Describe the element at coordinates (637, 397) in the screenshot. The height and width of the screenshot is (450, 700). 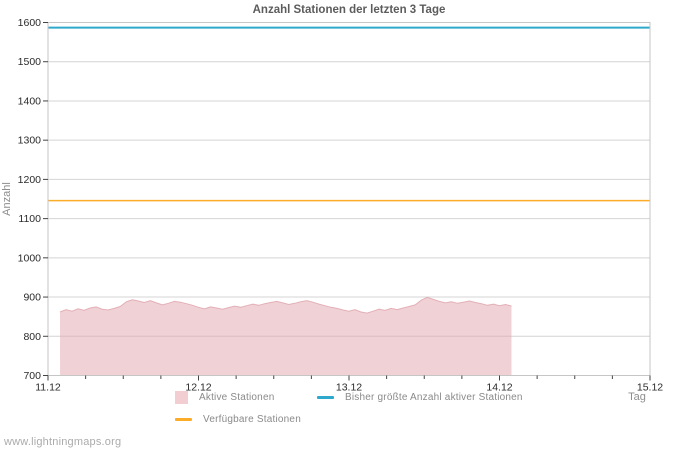
I see `x-axis-label: Tag` at that location.